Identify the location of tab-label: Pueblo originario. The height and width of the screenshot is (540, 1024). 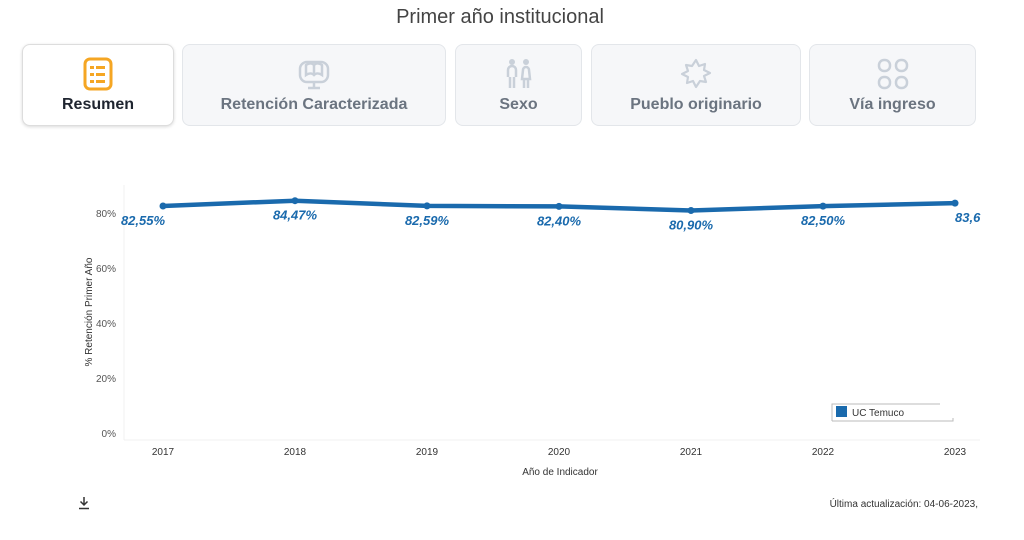
(696, 104).